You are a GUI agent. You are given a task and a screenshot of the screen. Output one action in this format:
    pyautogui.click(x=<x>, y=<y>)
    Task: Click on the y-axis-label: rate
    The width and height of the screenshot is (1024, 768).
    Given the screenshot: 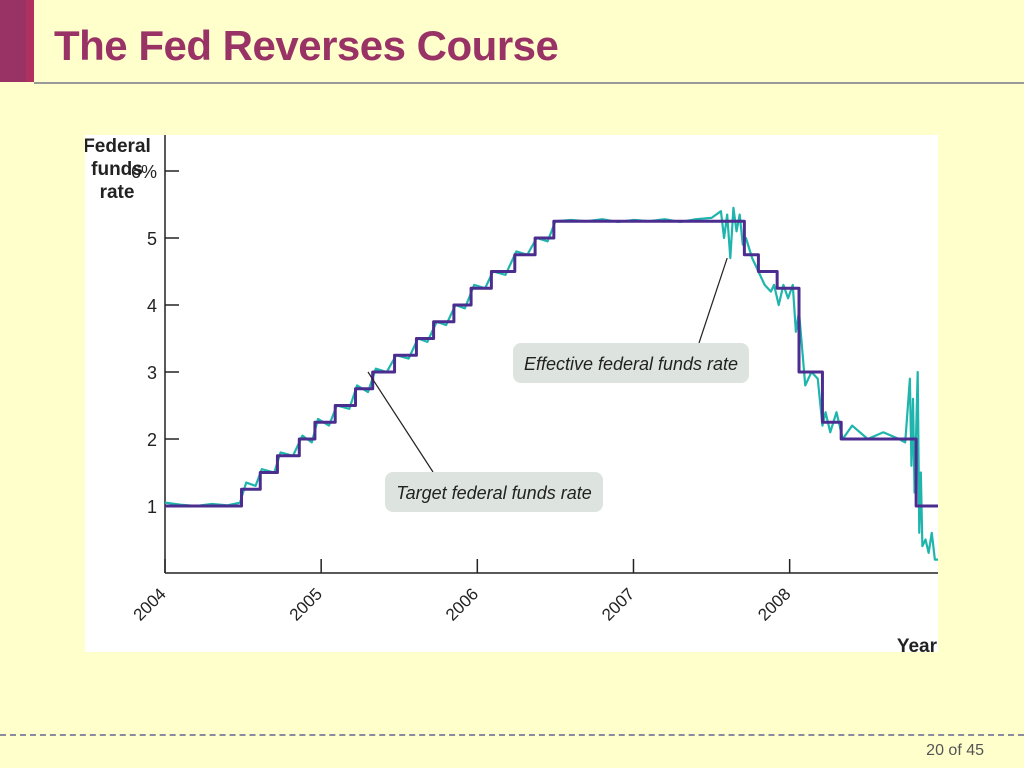 What is the action you would take?
    pyautogui.click(x=117, y=192)
    